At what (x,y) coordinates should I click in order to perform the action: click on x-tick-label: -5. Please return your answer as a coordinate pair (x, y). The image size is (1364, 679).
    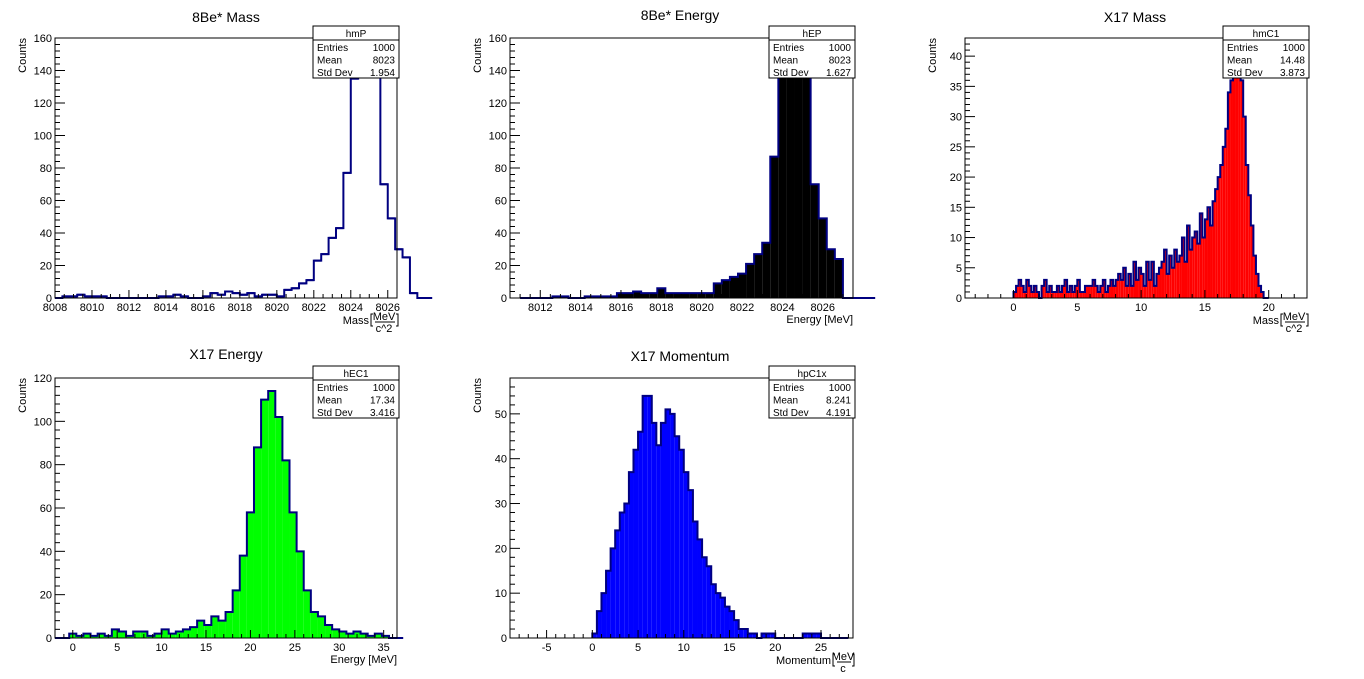
    Looking at the image, I should click on (547, 648).